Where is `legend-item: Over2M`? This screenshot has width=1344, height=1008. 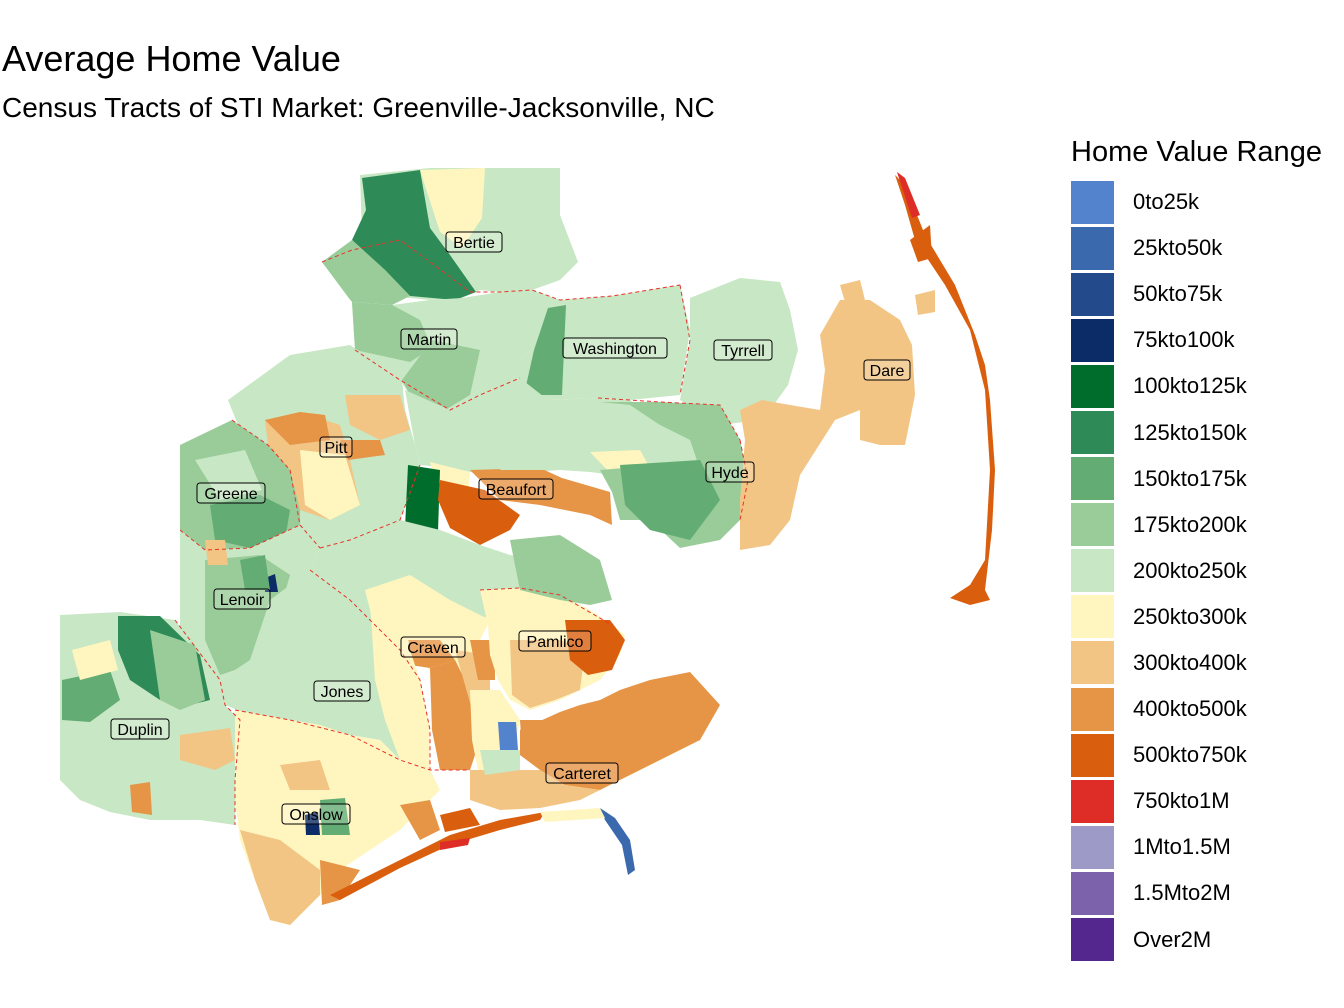 legend-item: Over2M is located at coordinates (1207, 940).